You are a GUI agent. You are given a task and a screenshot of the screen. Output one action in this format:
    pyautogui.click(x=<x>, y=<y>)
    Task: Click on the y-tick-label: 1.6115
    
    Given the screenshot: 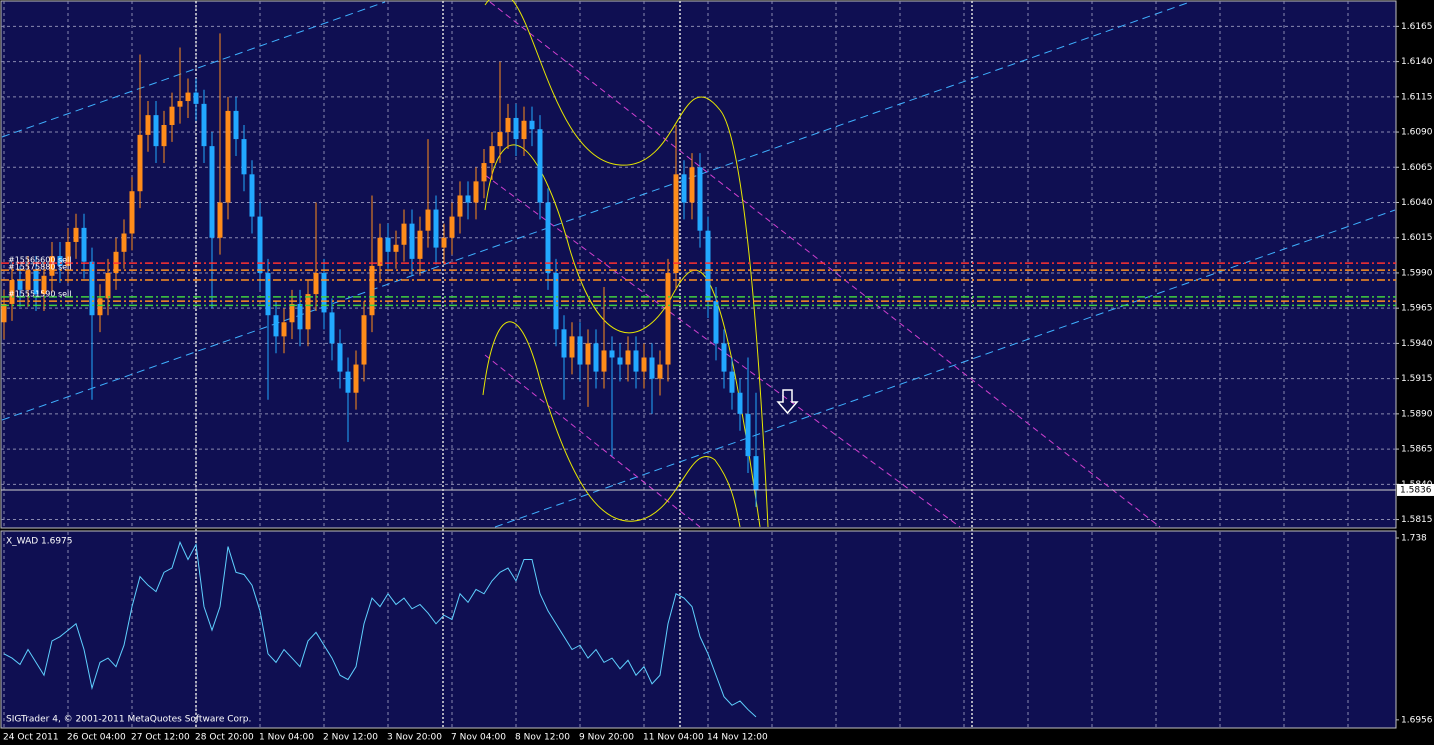 What is the action you would take?
    pyautogui.click(x=1417, y=97)
    